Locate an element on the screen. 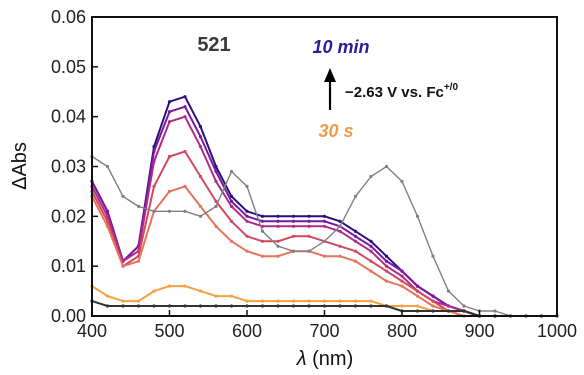  y-tick-label: 0.03 is located at coordinates (68, 167).